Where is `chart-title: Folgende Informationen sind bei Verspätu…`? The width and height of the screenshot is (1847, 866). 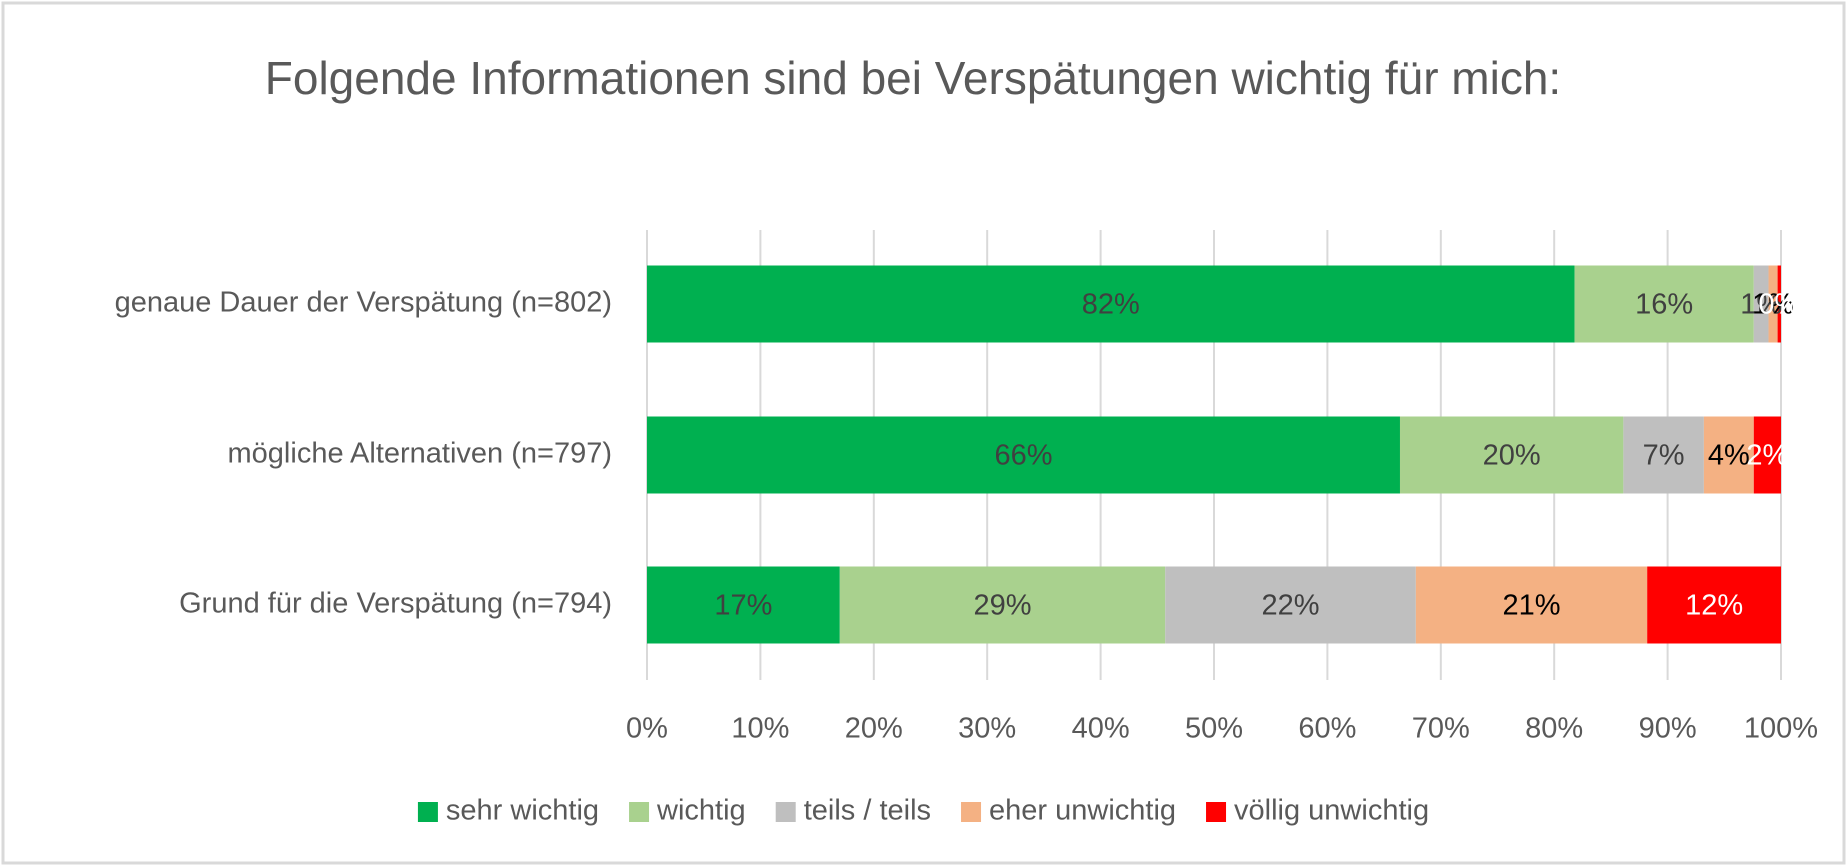
chart-title: Folgende Informationen sind bei Verspätu… is located at coordinates (913, 78).